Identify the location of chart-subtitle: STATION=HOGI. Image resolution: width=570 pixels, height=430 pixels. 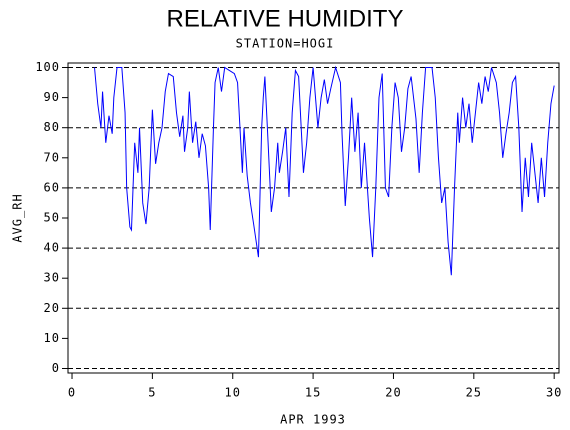
(285, 44).